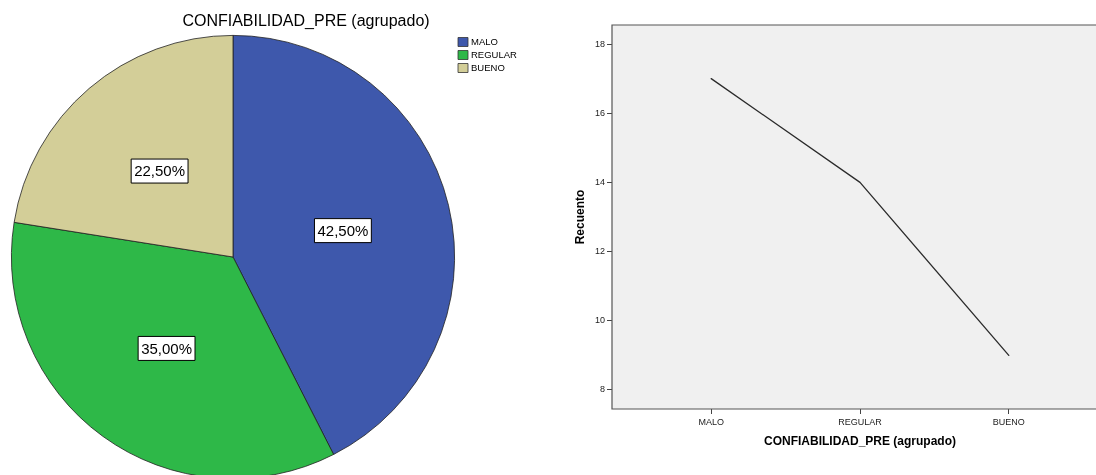 The image size is (1096, 475). What do you see at coordinates (167, 348) in the screenshot?
I see `data-label: 35,00%` at bounding box center [167, 348].